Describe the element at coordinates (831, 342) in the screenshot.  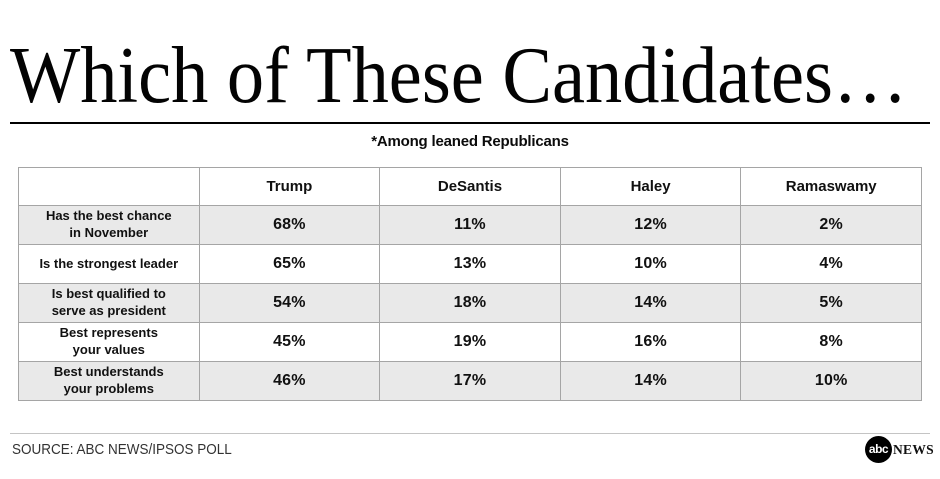
I see `table-cell: 8%` at that location.